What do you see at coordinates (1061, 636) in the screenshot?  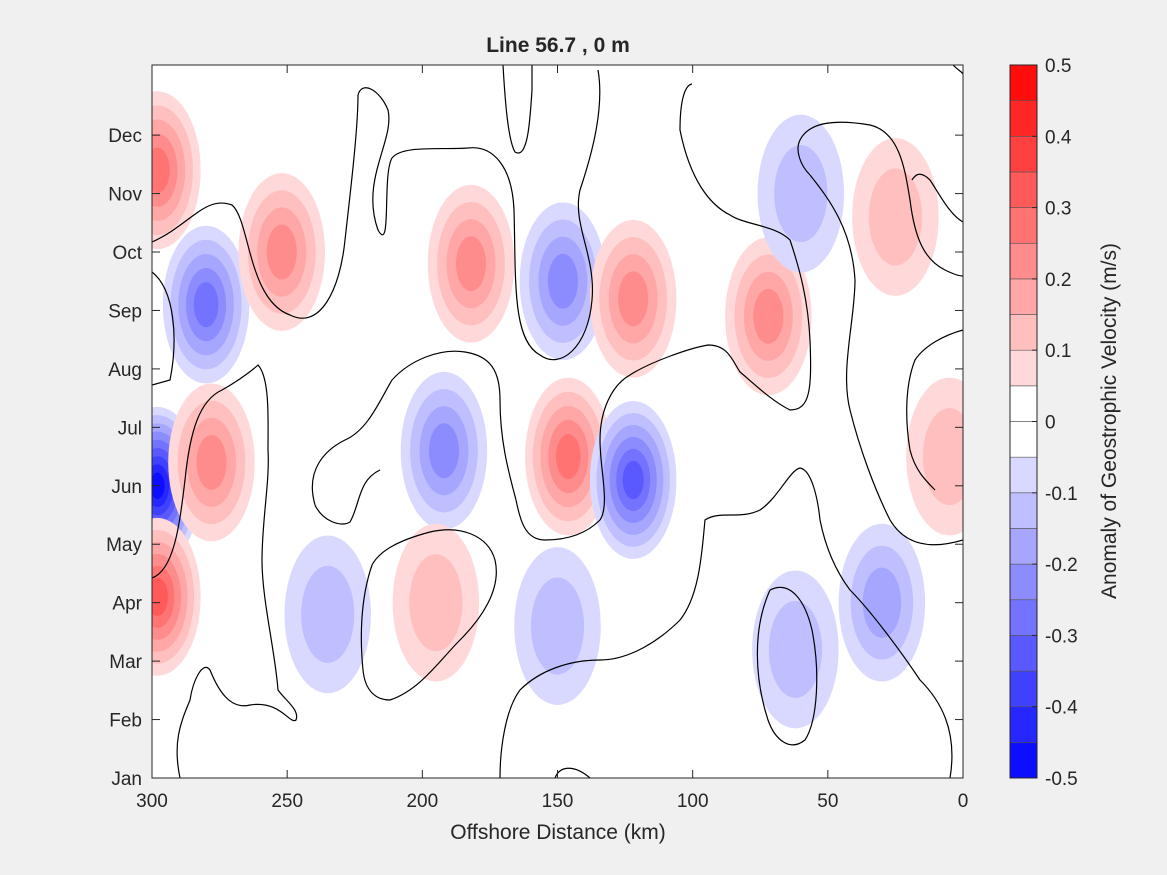 I see `colorbar-tick-label: -0.3` at bounding box center [1061, 636].